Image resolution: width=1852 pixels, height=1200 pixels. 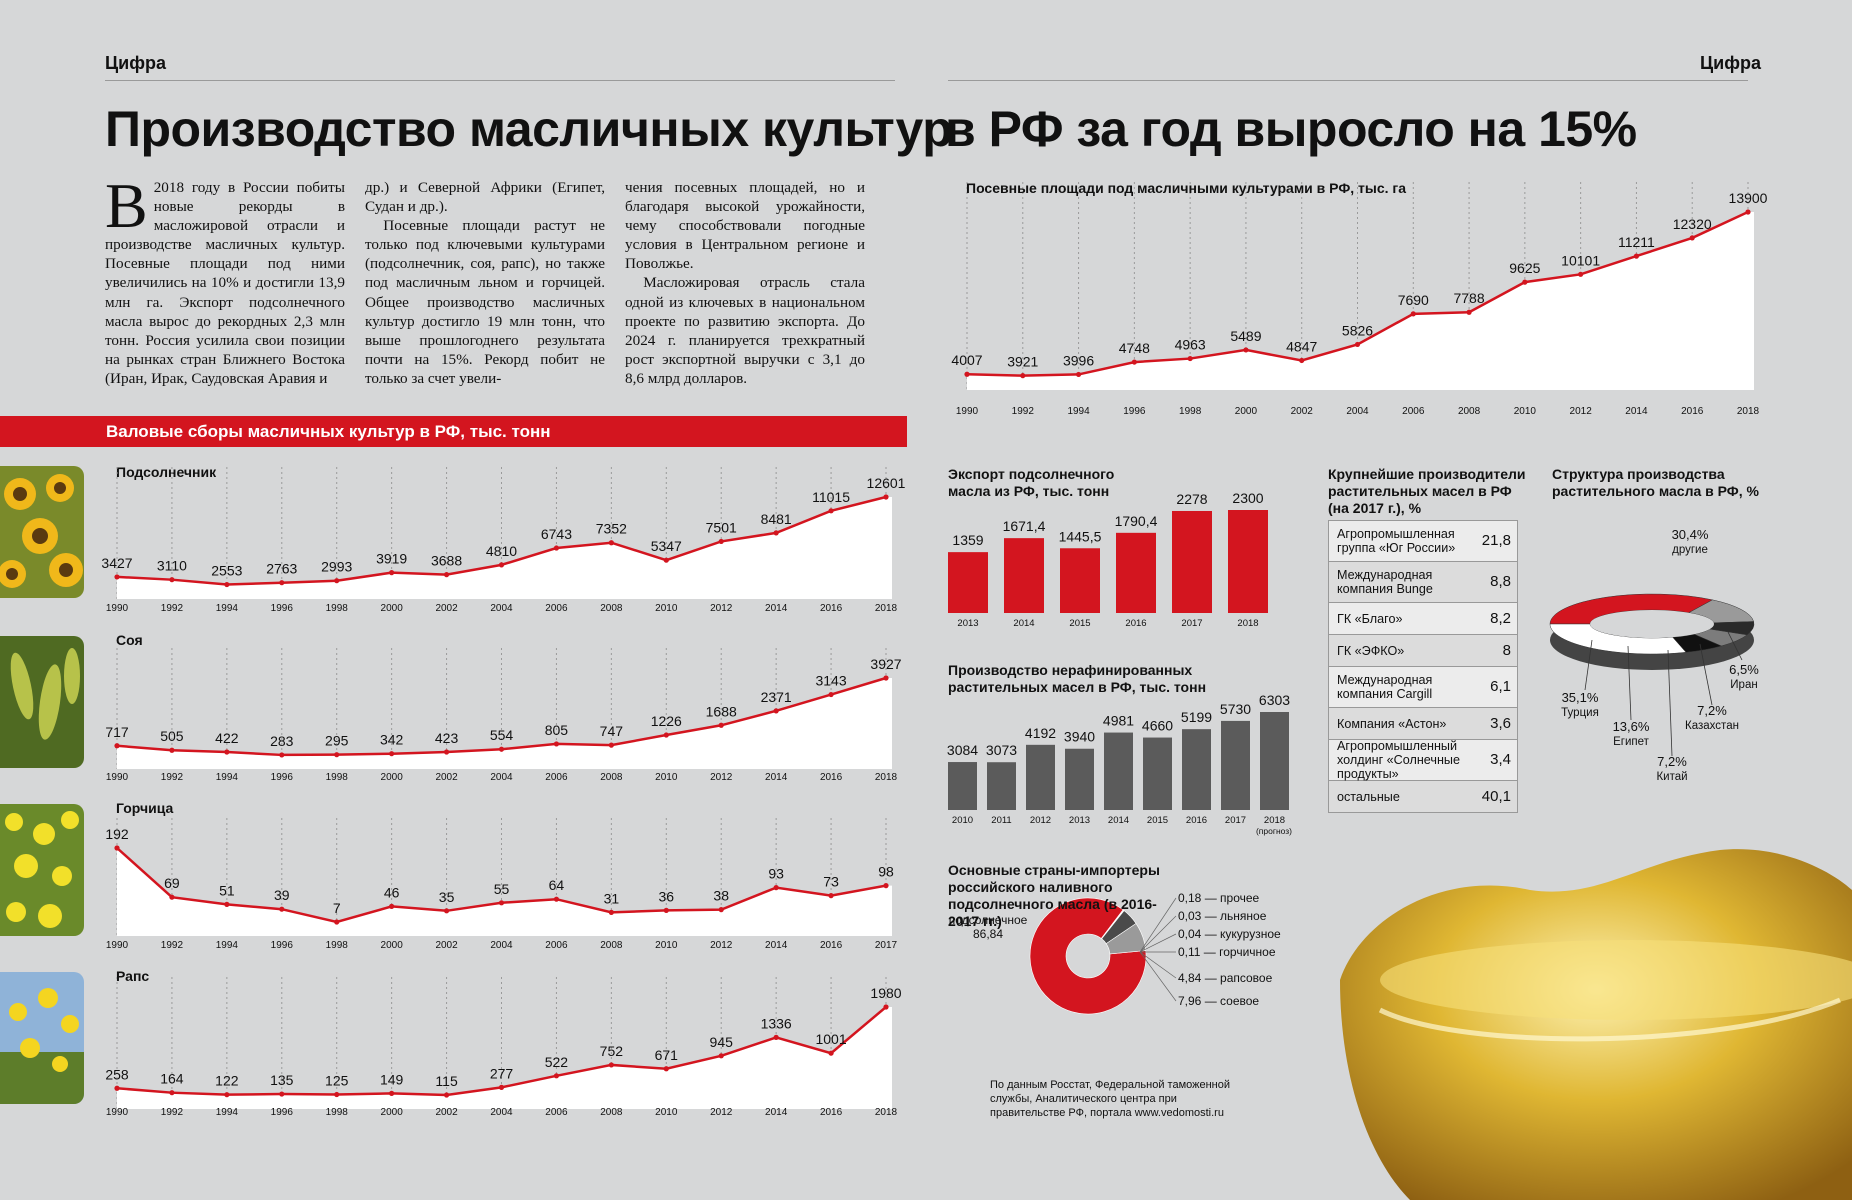 What do you see at coordinates (1712, 710) in the screenshot?
I see `importers-slice-value: 7,2%` at bounding box center [1712, 710].